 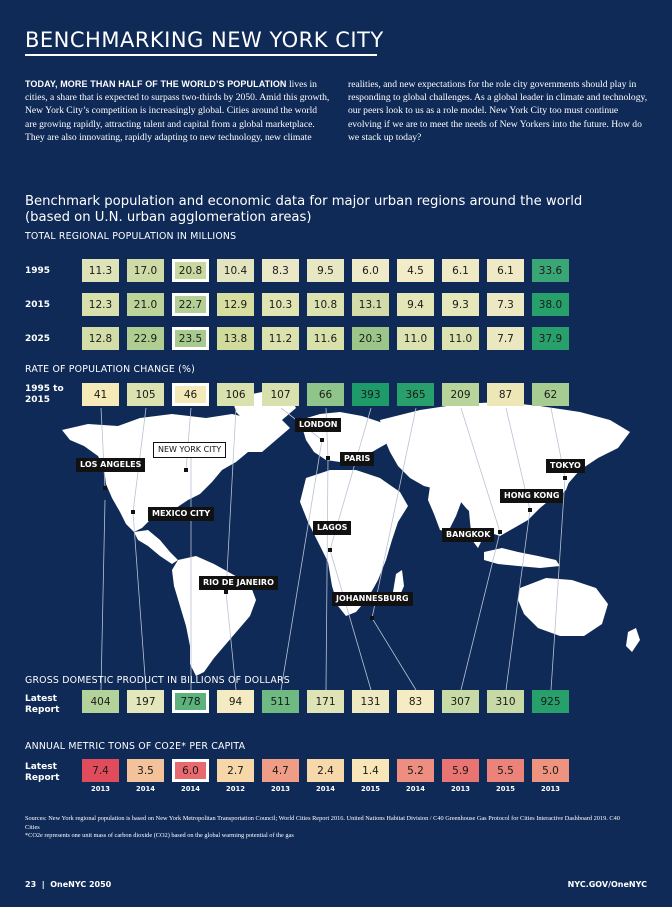 What do you see at coordinates (325, 304) in the screenshot?
I see `population-cell: 10.8` at bounding box center [325, 304].